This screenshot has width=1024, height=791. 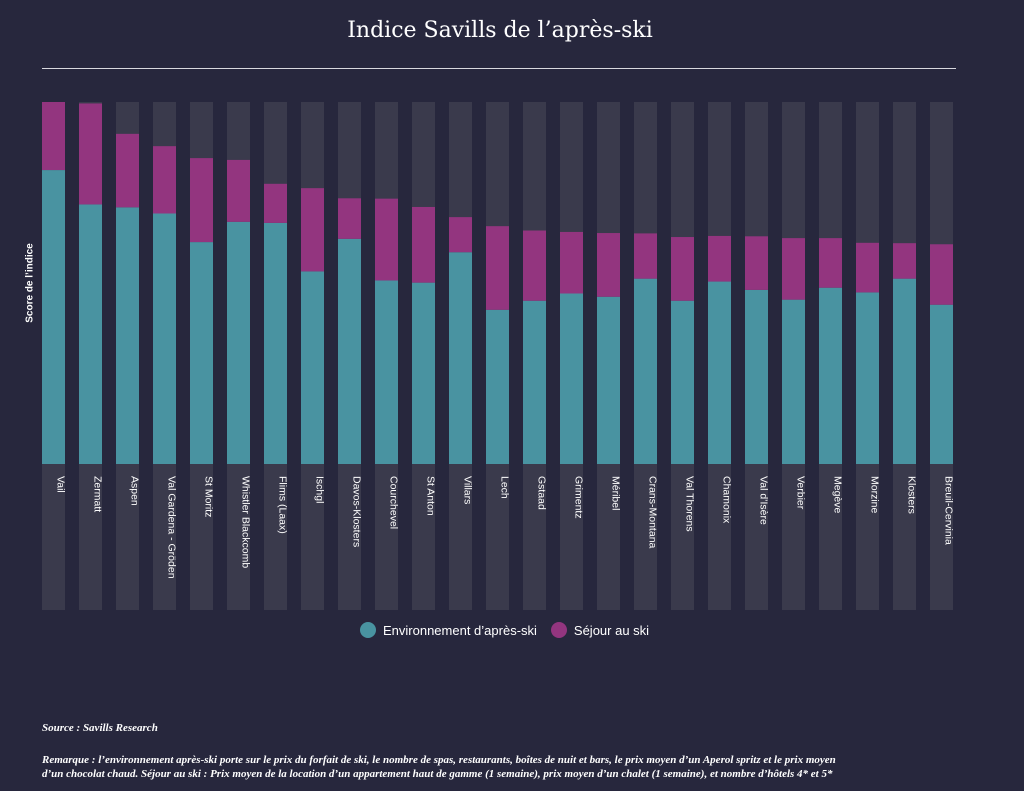 I want to click on x-tick-label-courchevel: Courchevel, so click(x=394, y=502).